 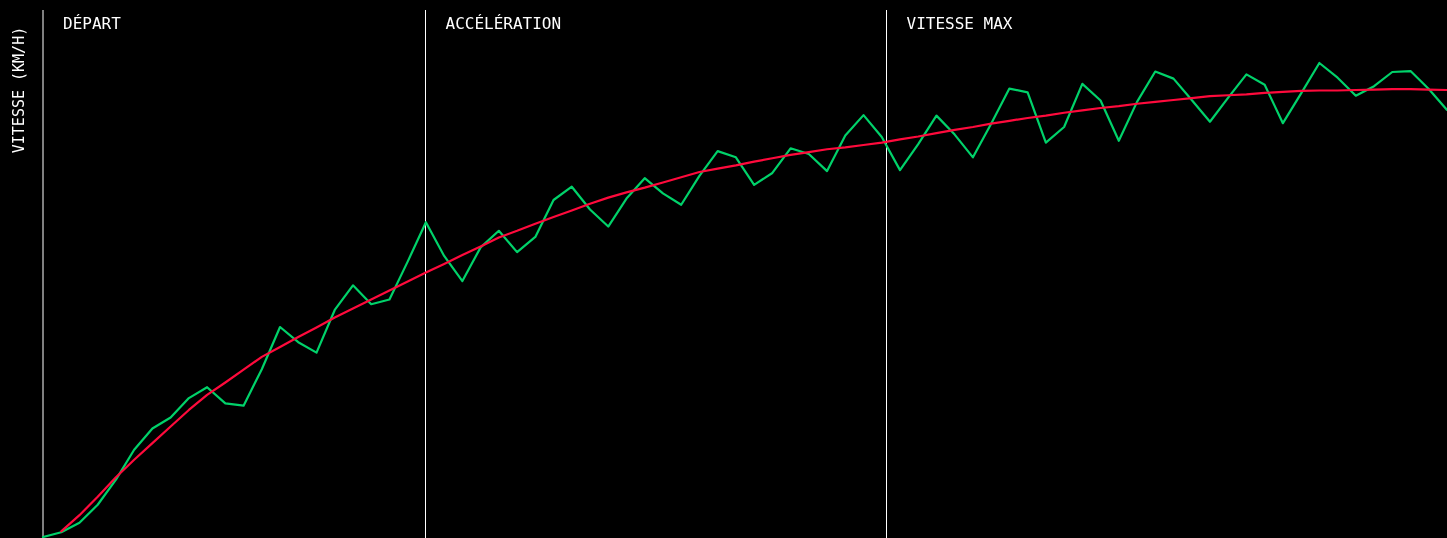 What do you see at coordinates (959, 23) in the screenshot?
I see `text: VITESSE MAX` at bounding box center [959, 23].